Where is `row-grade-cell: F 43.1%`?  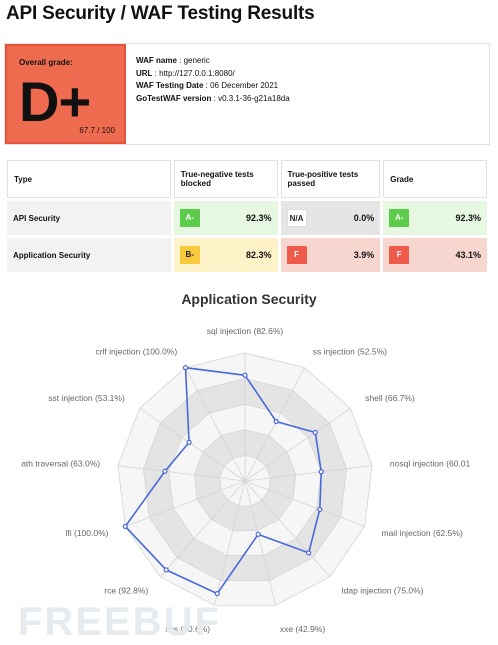
row-grade-cell: F 43.1% is located at coordinates (435, 255).